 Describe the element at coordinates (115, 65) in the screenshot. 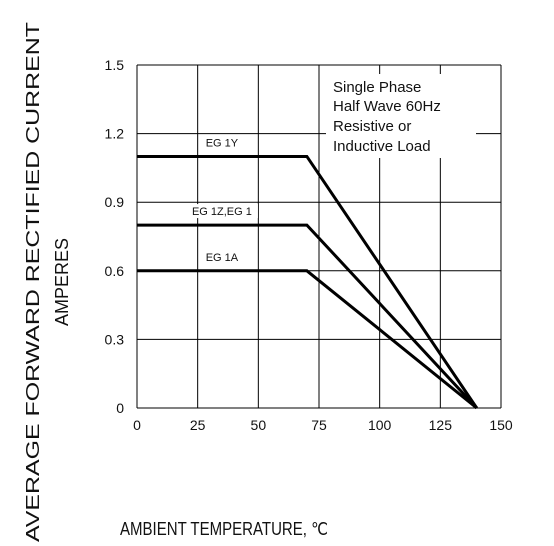

I see `y-tick-label: 1.5` at that location.